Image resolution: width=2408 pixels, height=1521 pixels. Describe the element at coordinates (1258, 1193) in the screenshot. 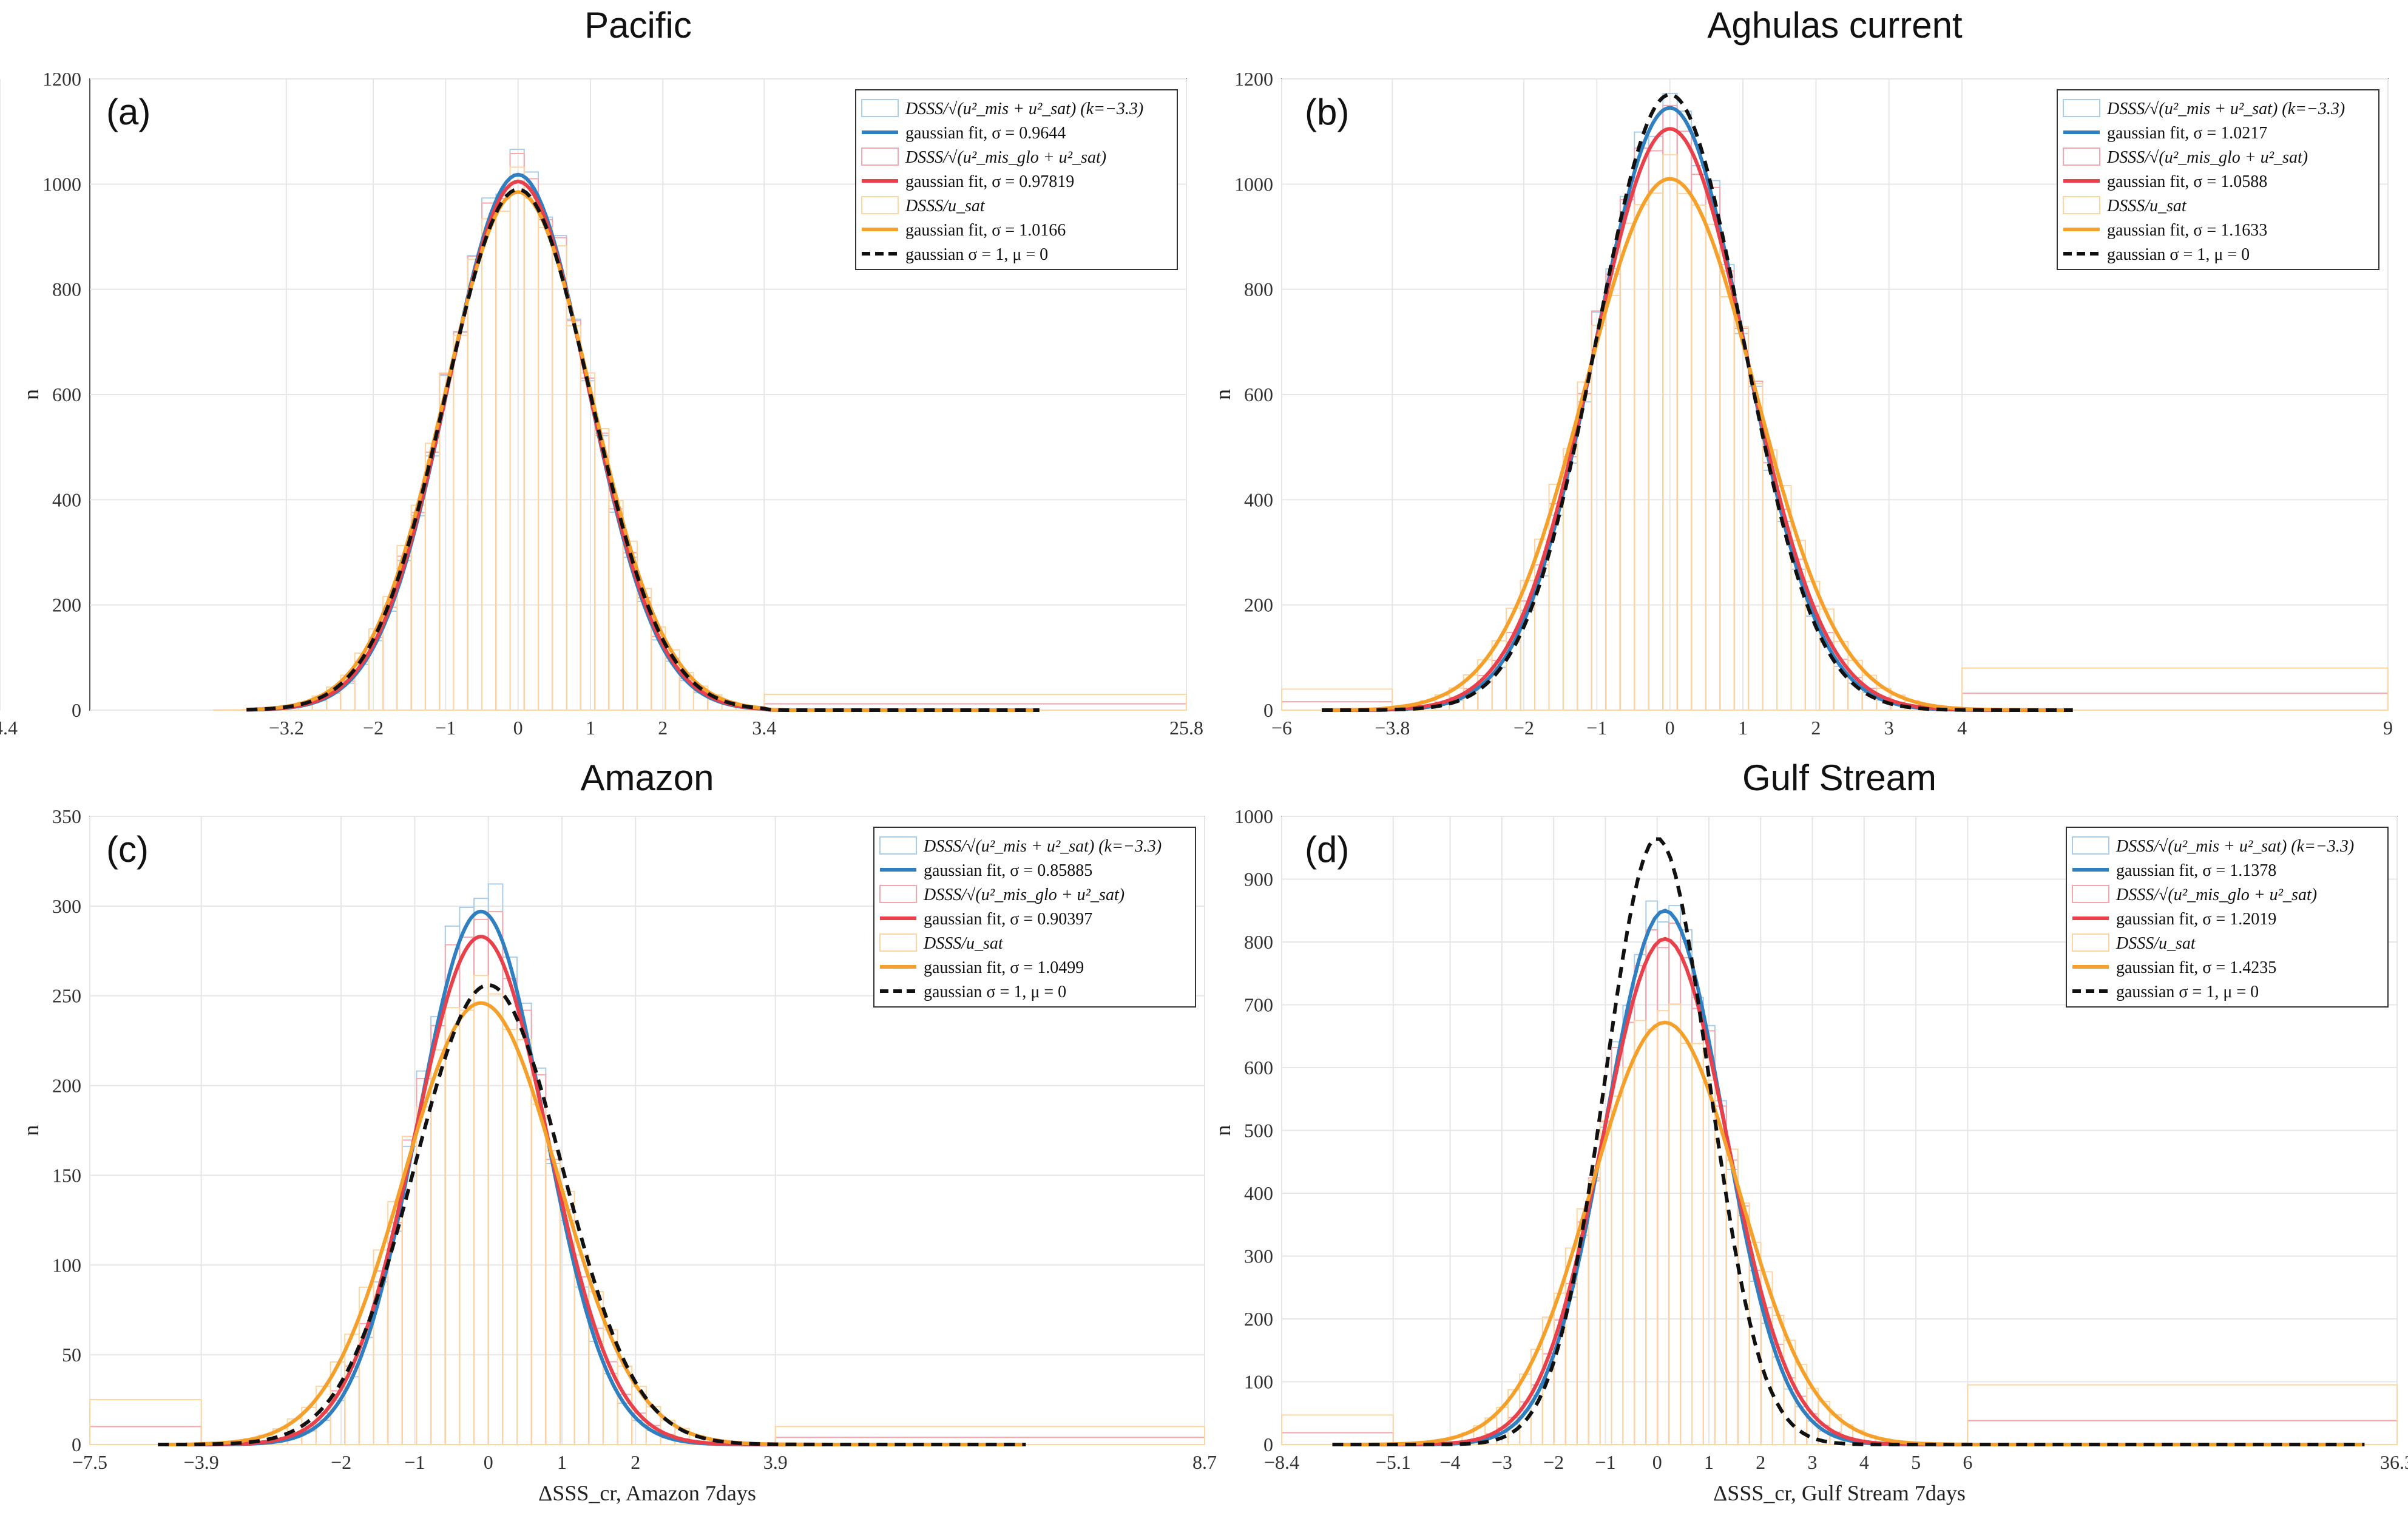

I see `y-tick-label: 400` at that location.